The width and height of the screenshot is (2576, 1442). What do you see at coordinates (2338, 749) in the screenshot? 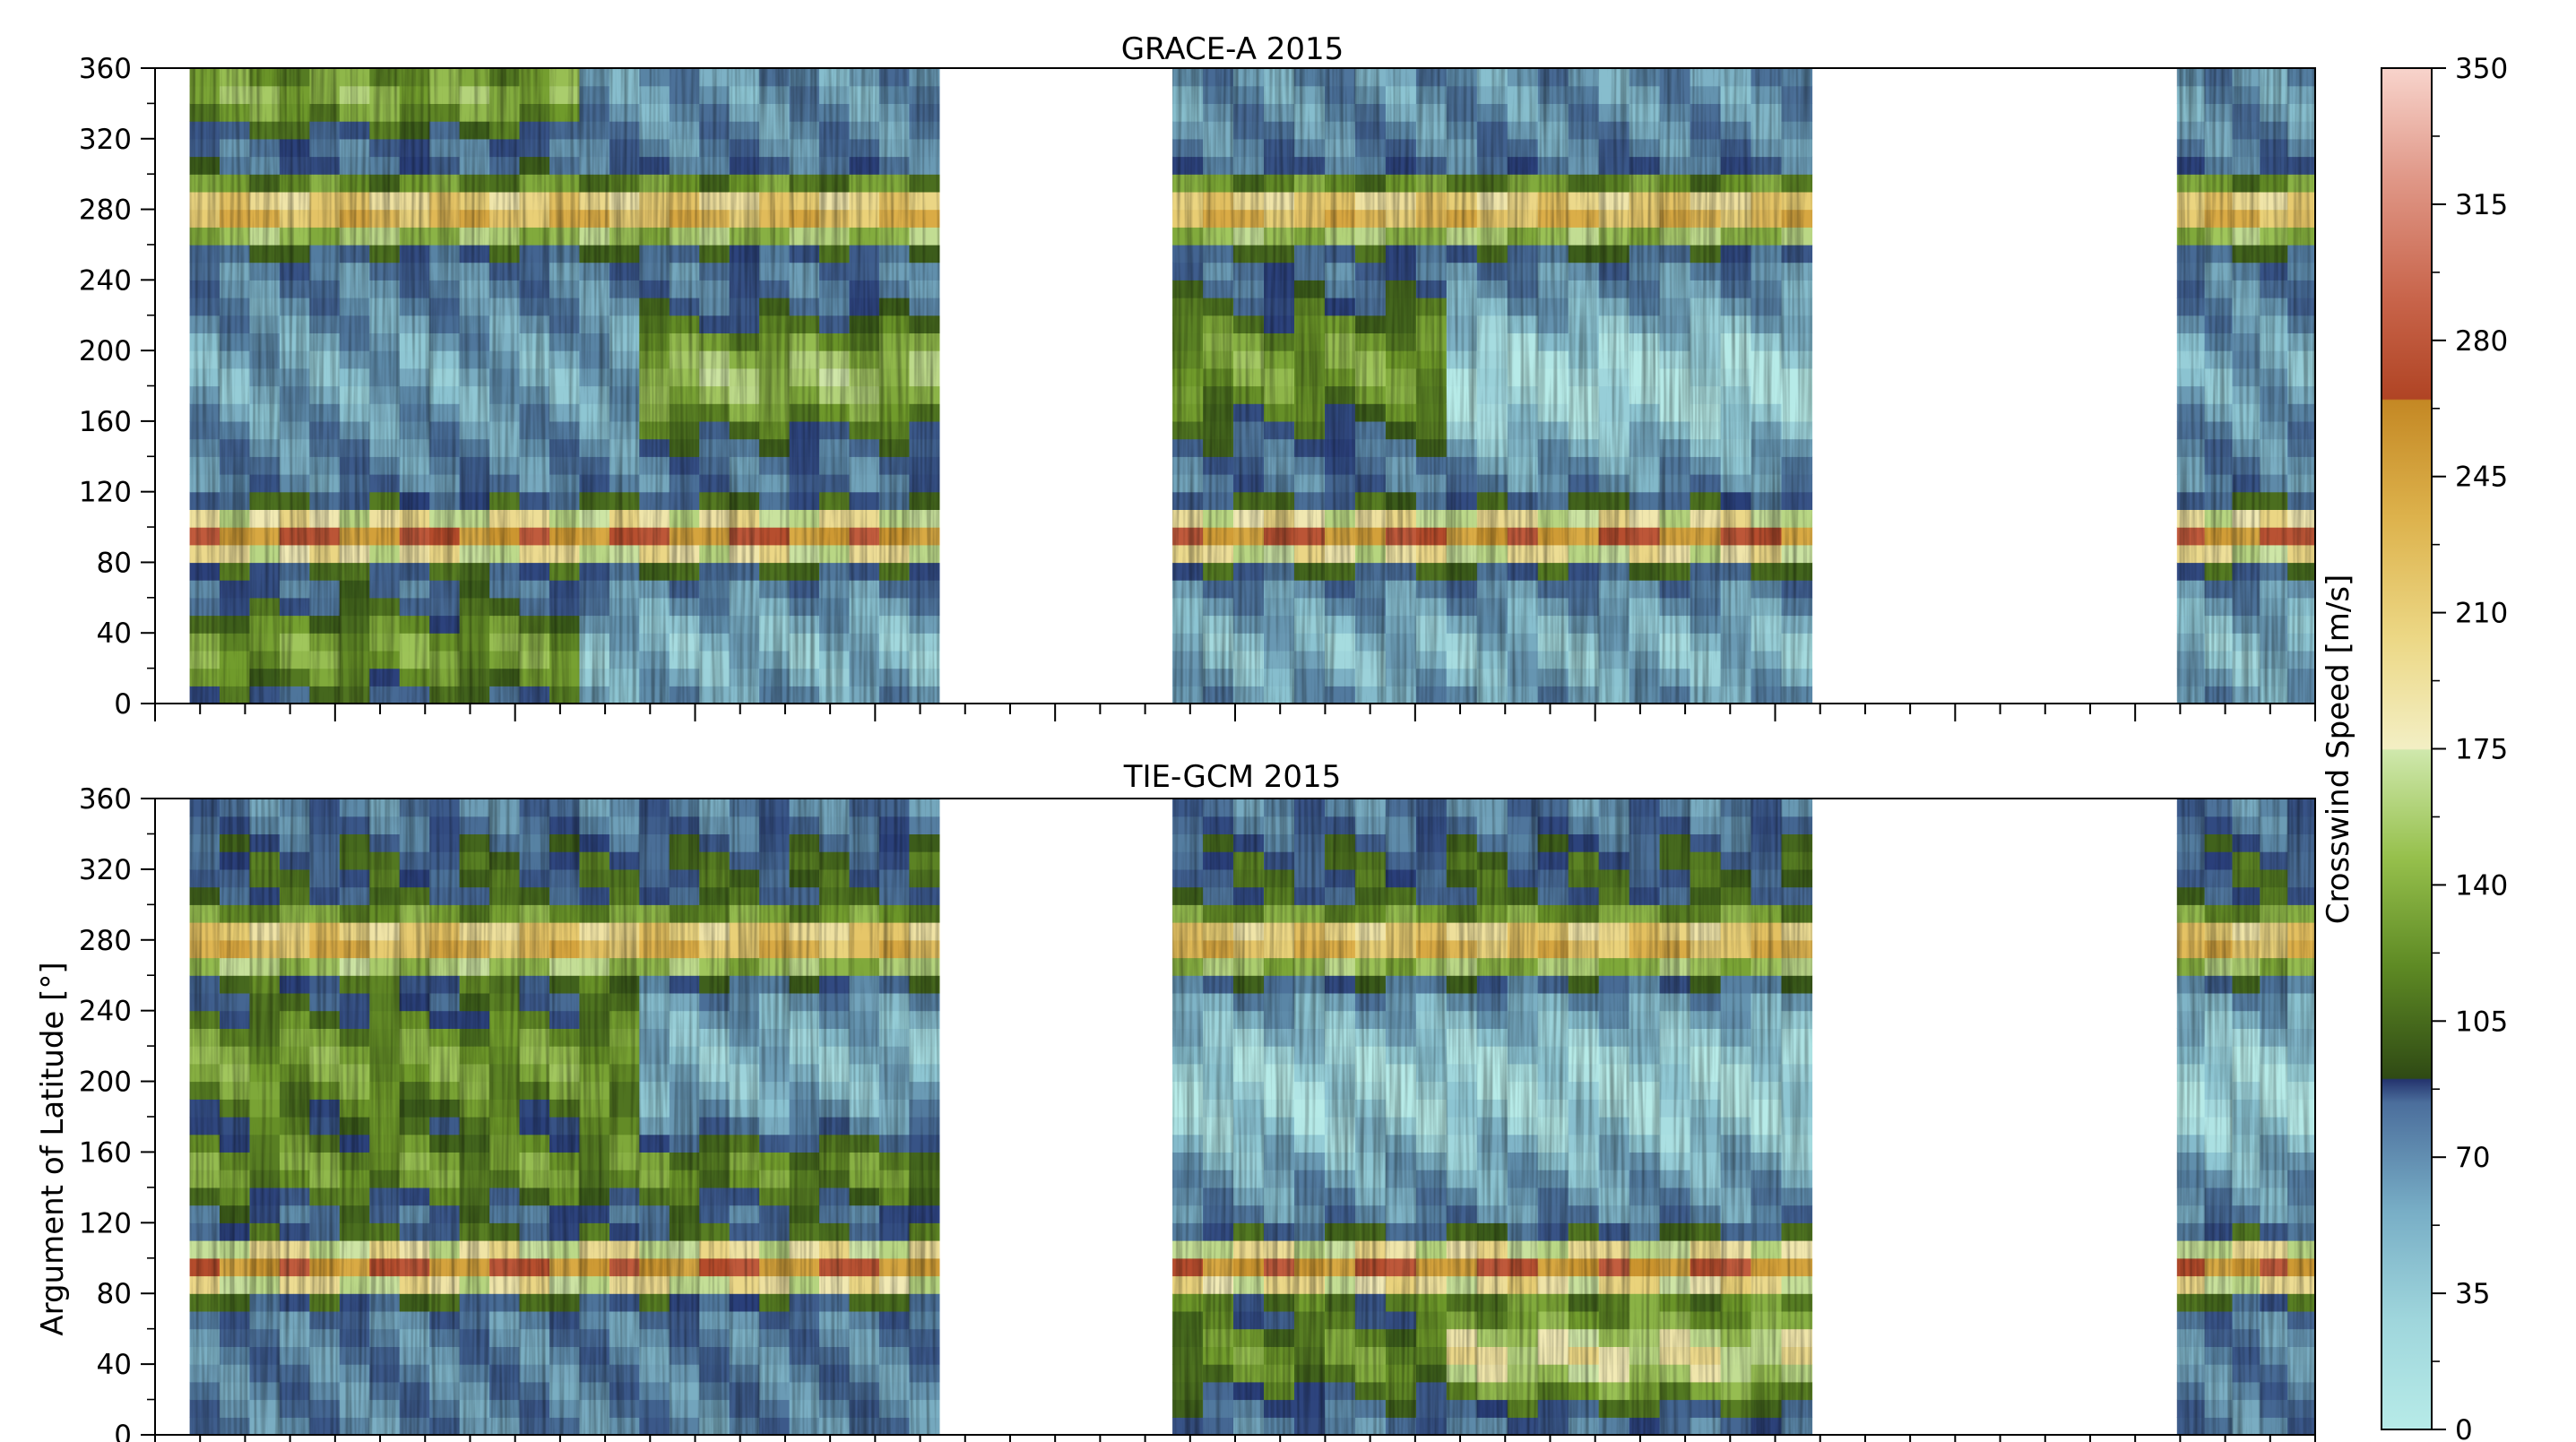
I see `colorbar-label: Crosswind Speed [m/s]` at bounding box center [2338, 749].